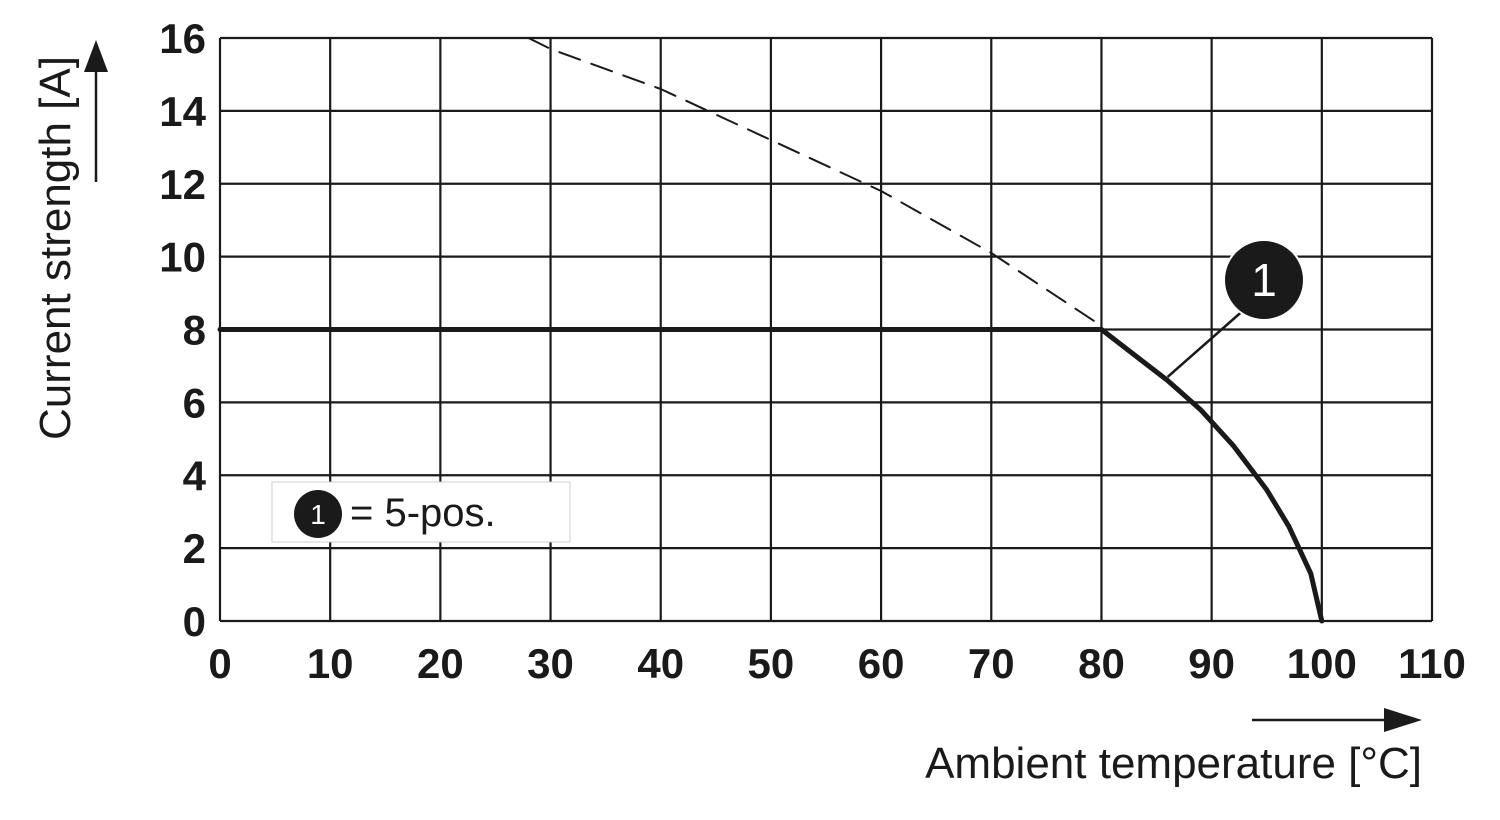 The image size is (1500, 820). I want to click on y-tick-label: 4, so click(195, 475).